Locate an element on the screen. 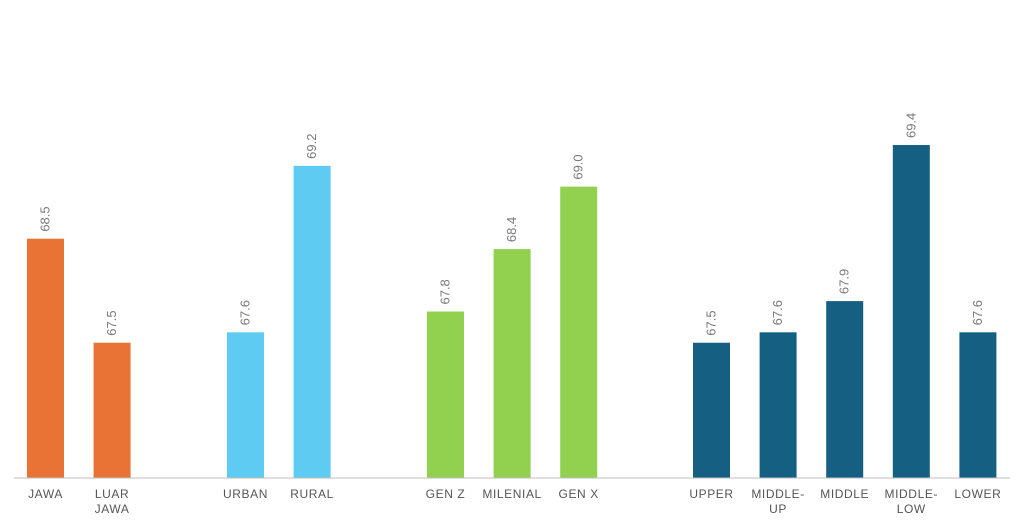 Image resolution: width=1024 pixels, height=525 pixels. bar-upper is located at coordinates (711, 410).